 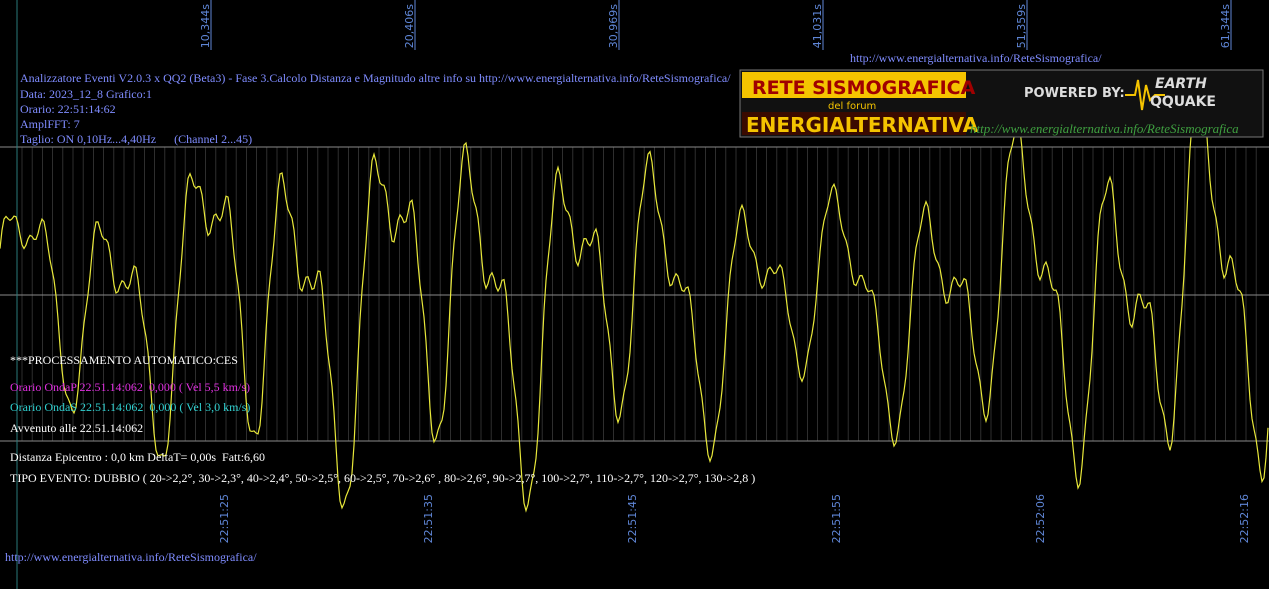 I want to click on top-label: 51,359s, so click(x=1021, y=26).